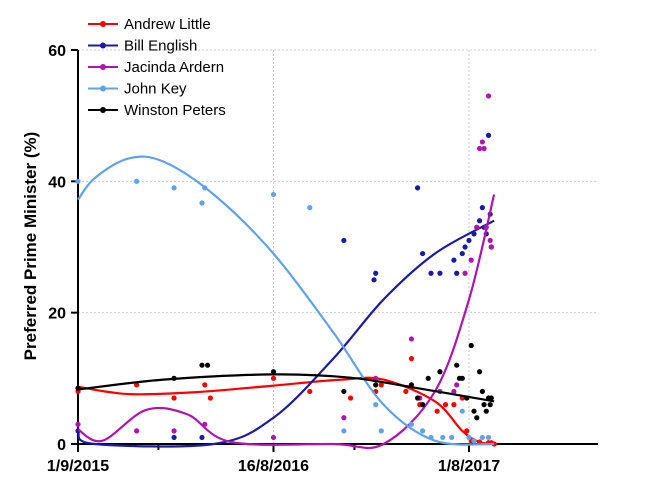 This screenshot has width=650, height=493. I want to click on trend-line-andrew-little, so click(287, 411).